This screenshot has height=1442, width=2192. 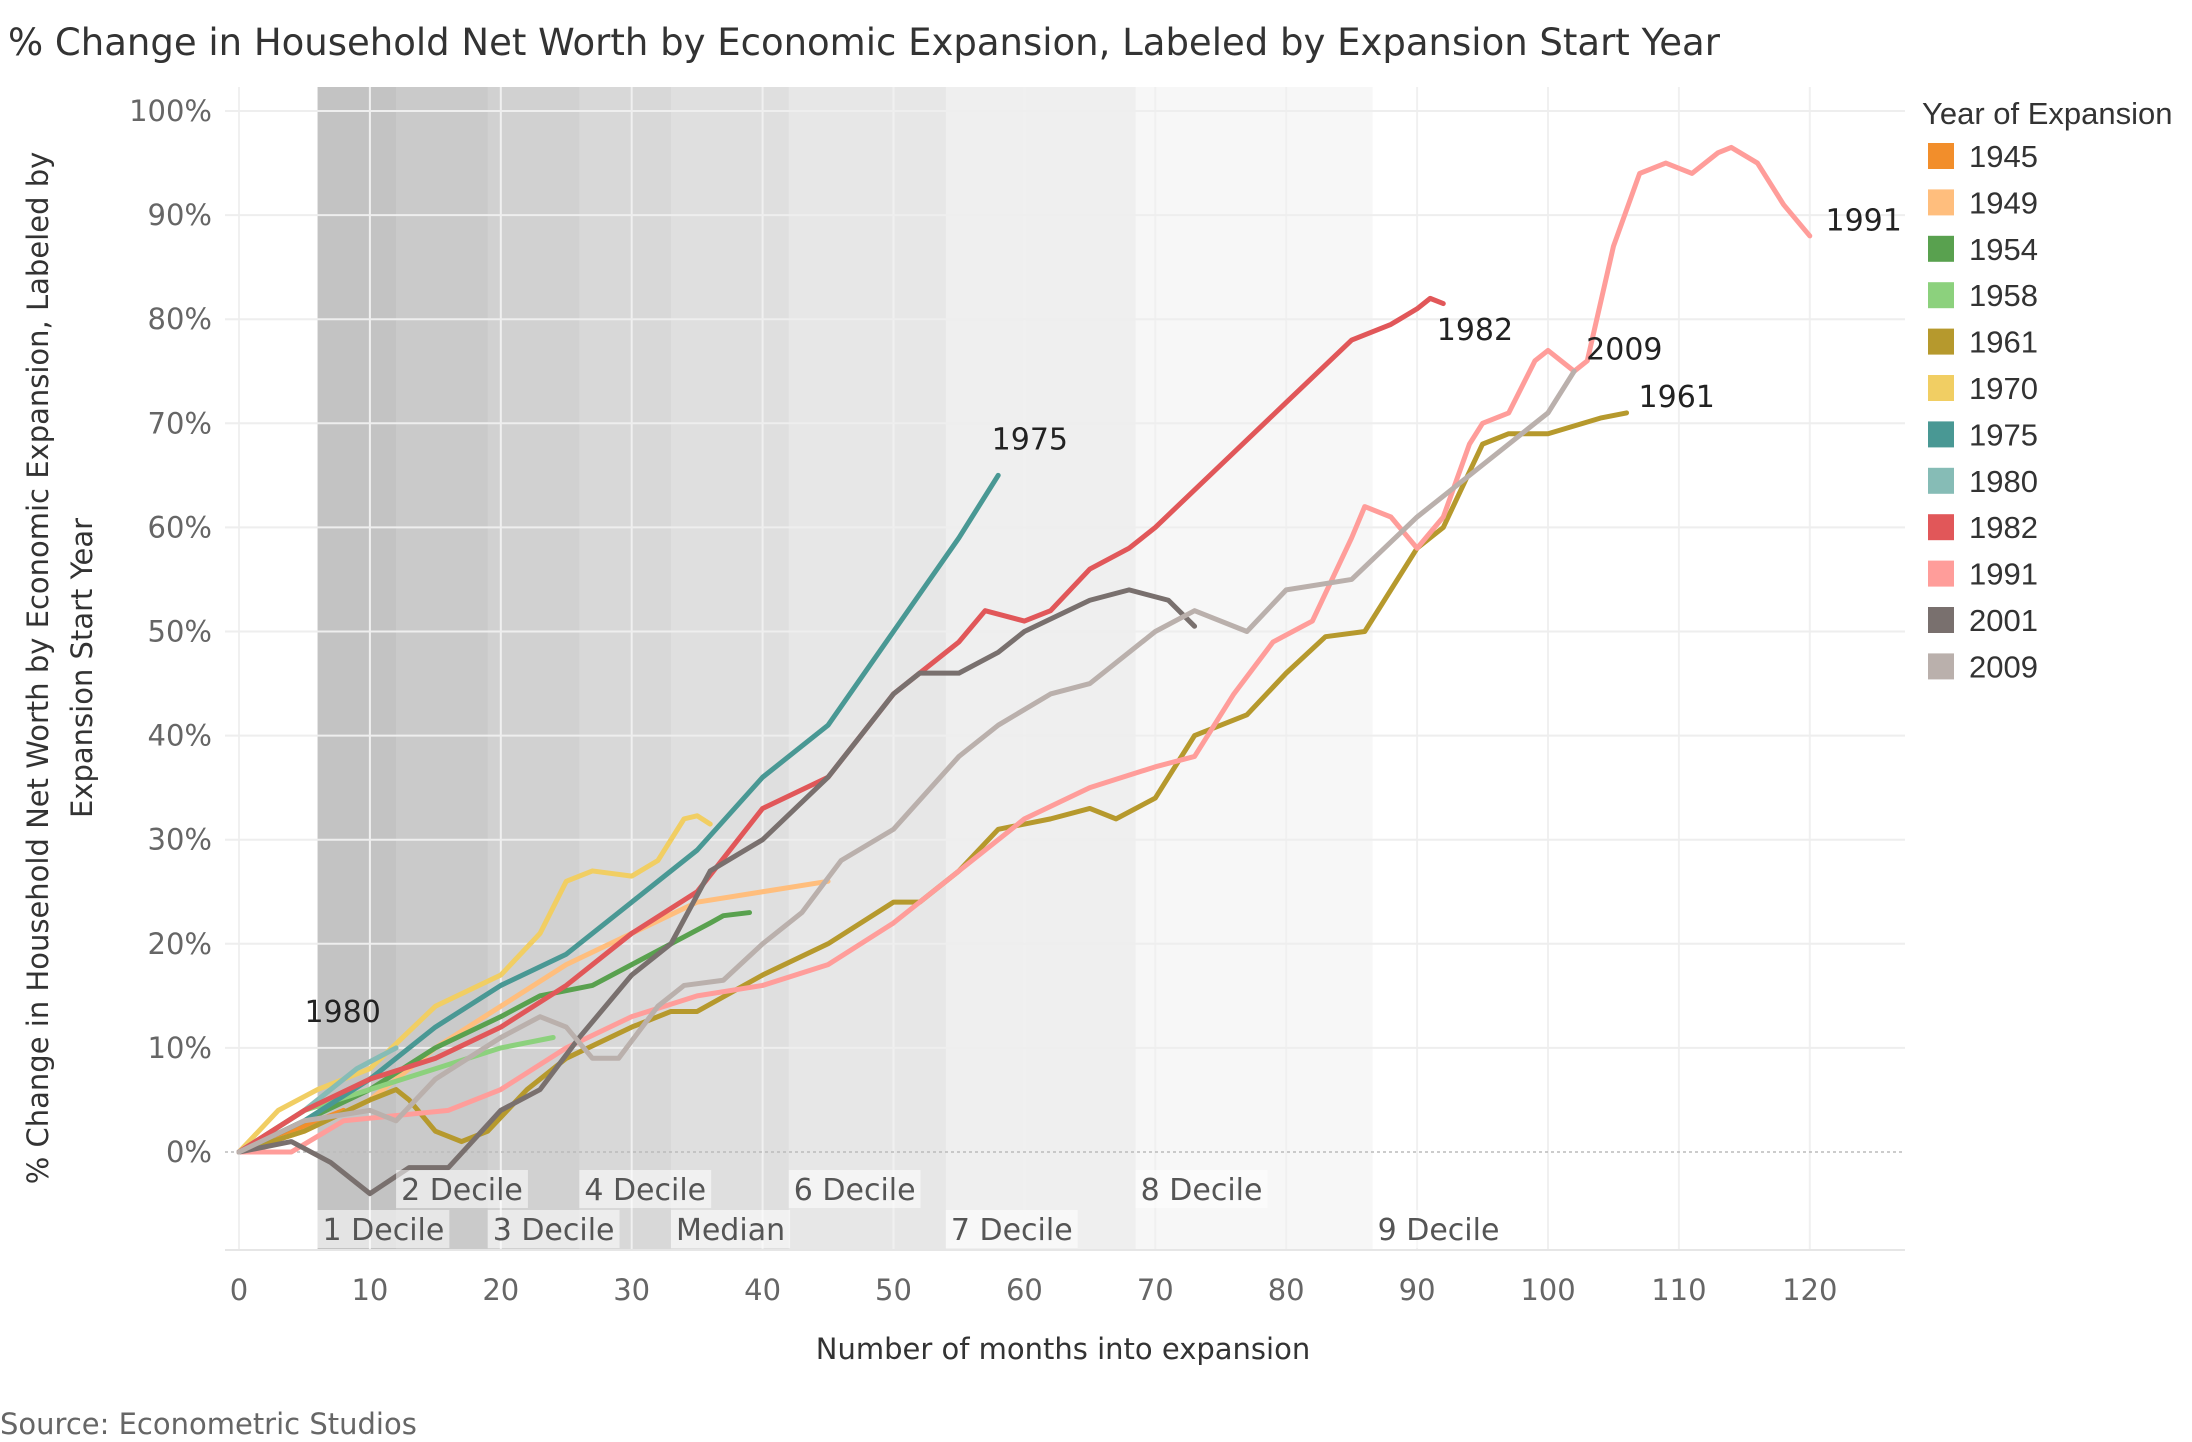 What do you see at coordinates (1624, 349) in the screenshot?
I see `series-label-2009: 2009` at bounding box center [1624, 349].